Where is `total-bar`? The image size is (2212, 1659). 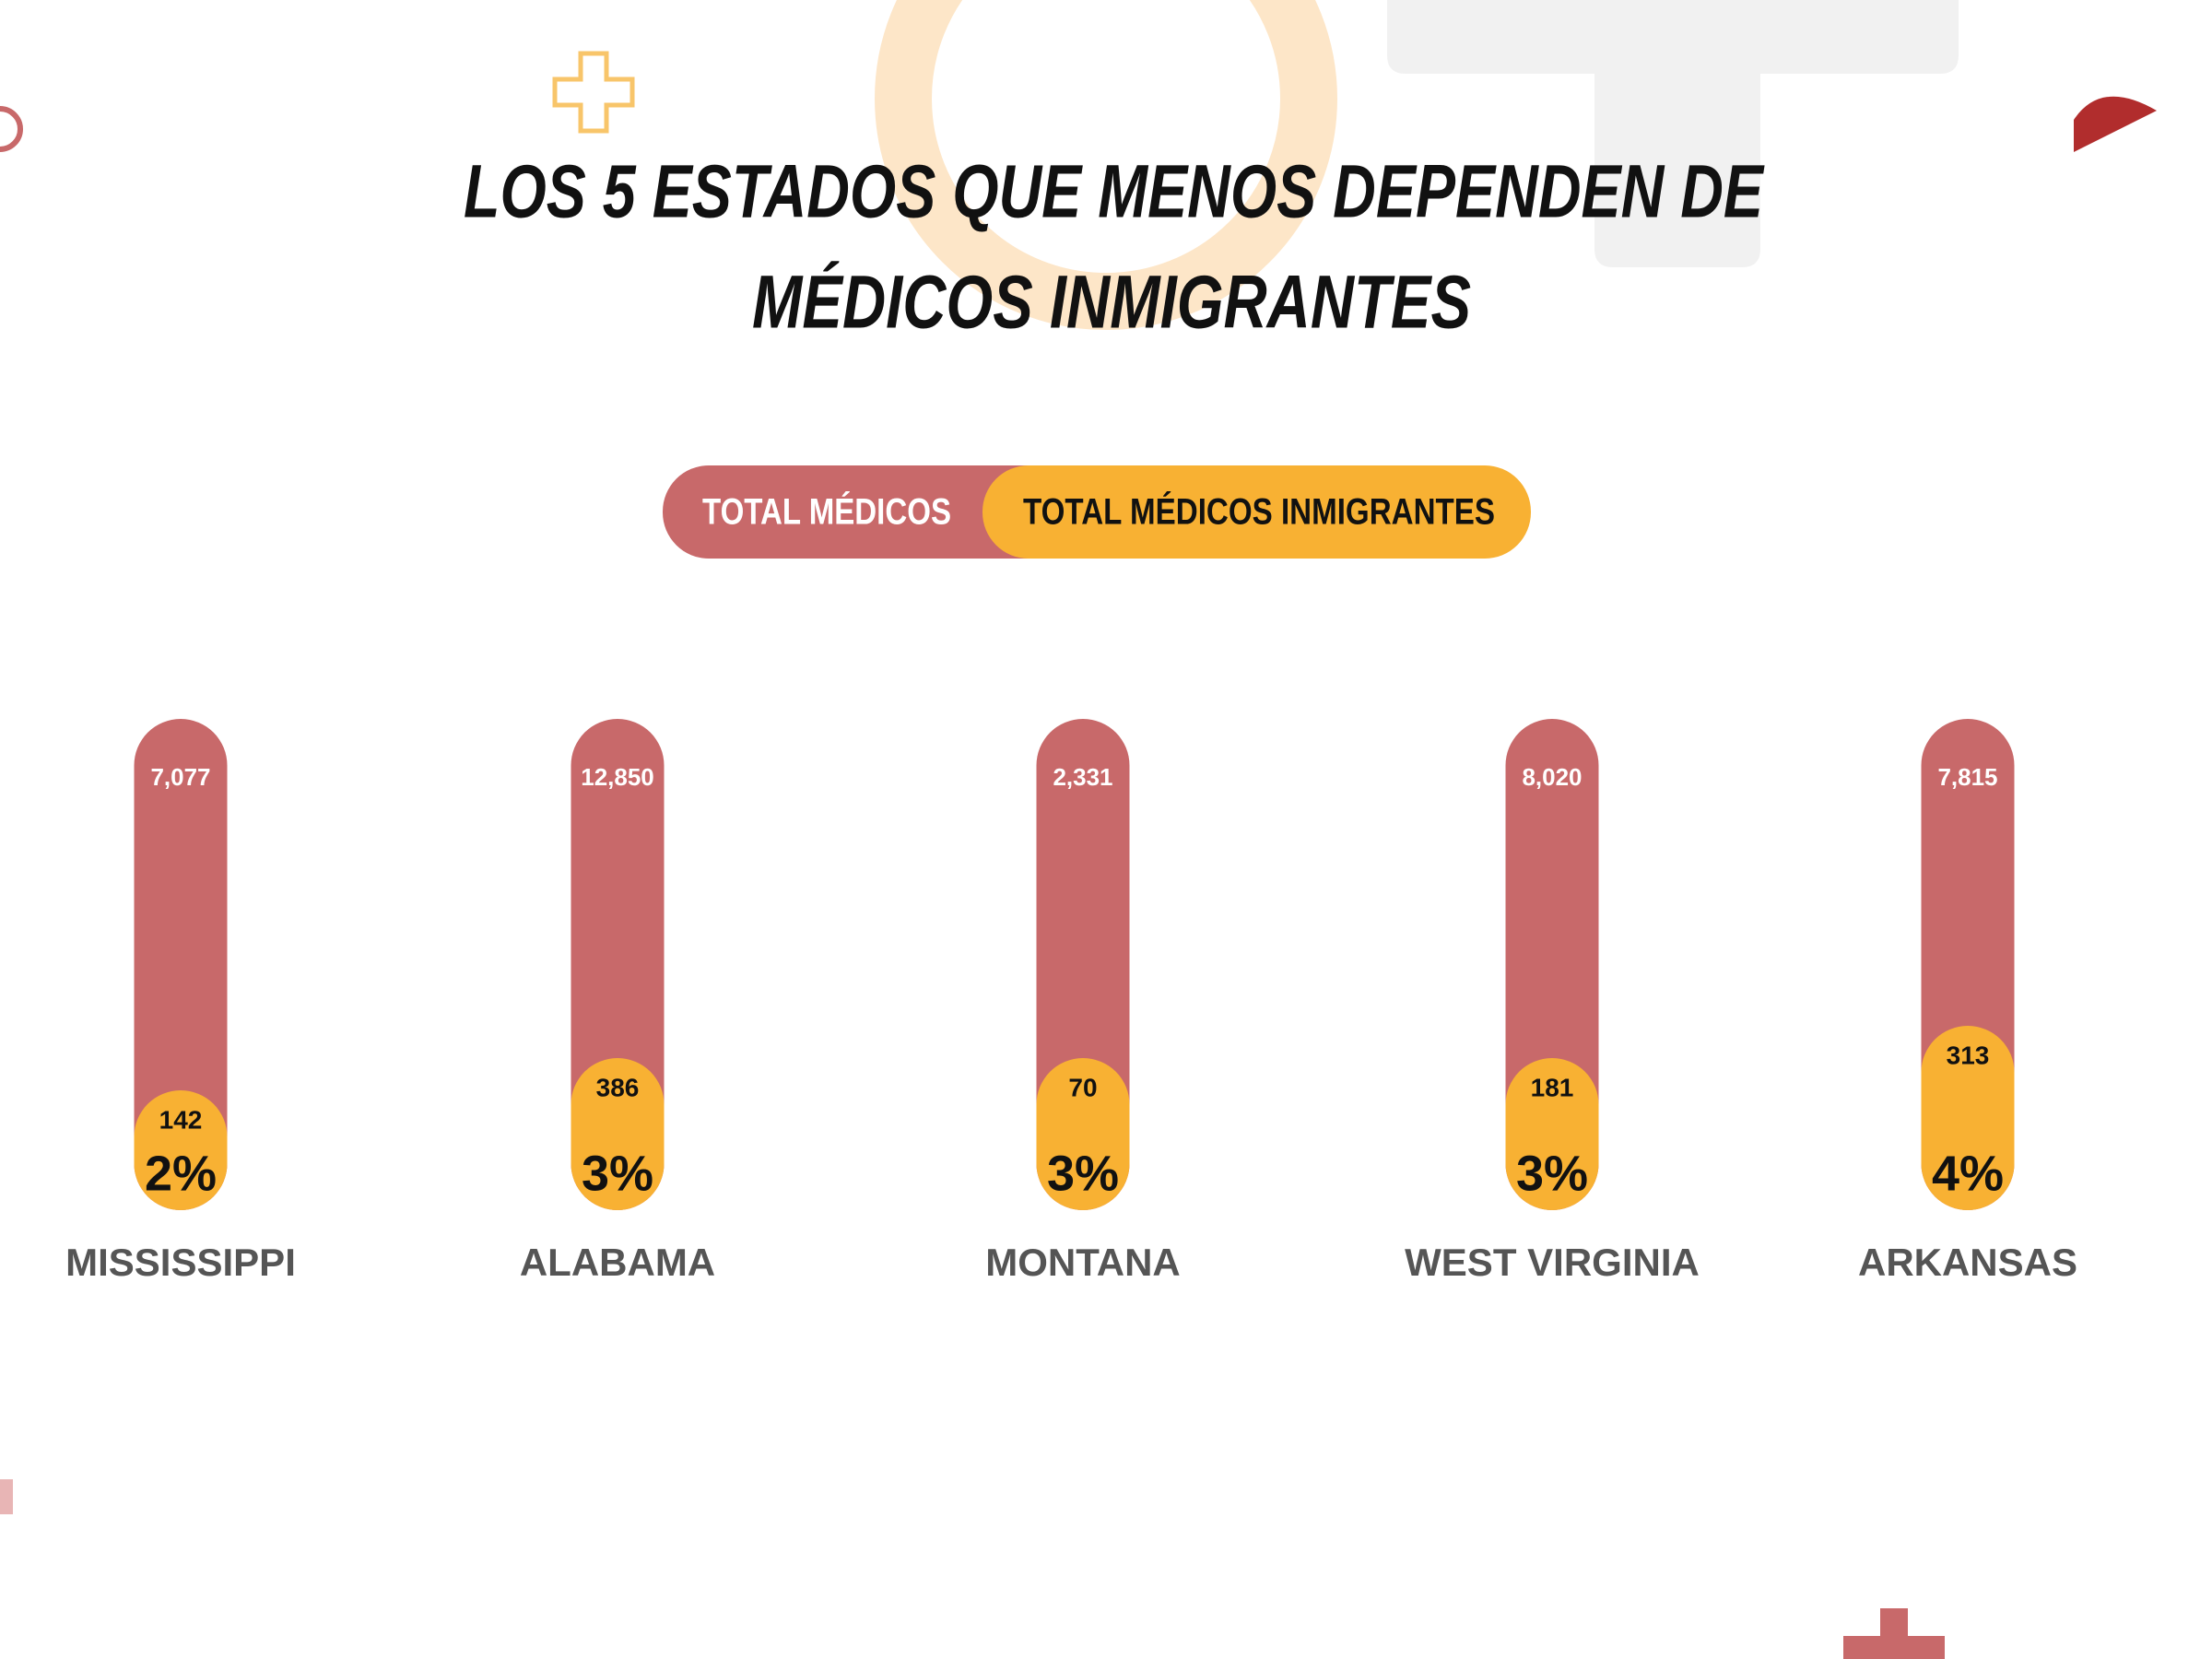 total-bar is located at coordinates (181, 964).